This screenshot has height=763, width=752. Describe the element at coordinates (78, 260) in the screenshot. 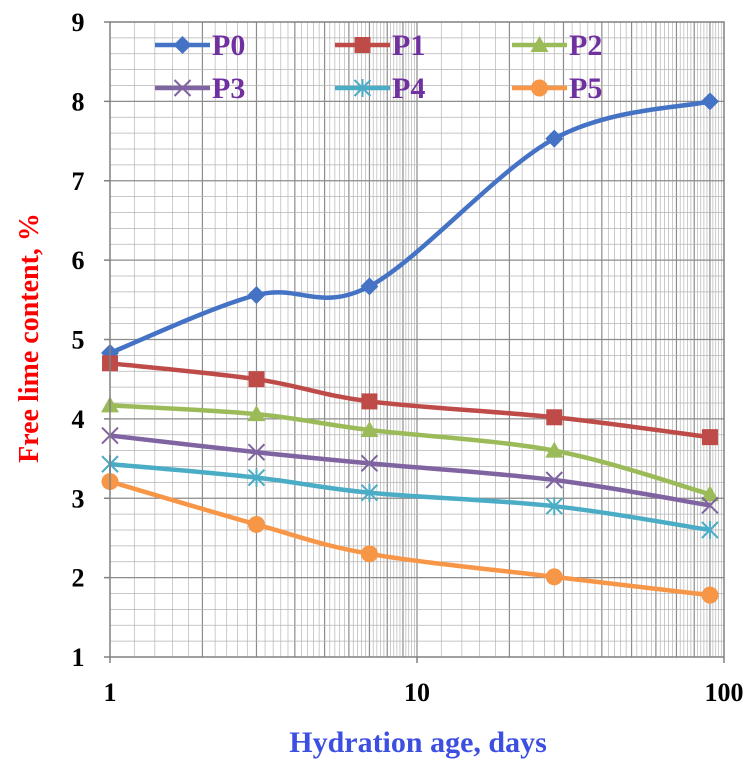

I see `y-tick-label: 6` at that location.